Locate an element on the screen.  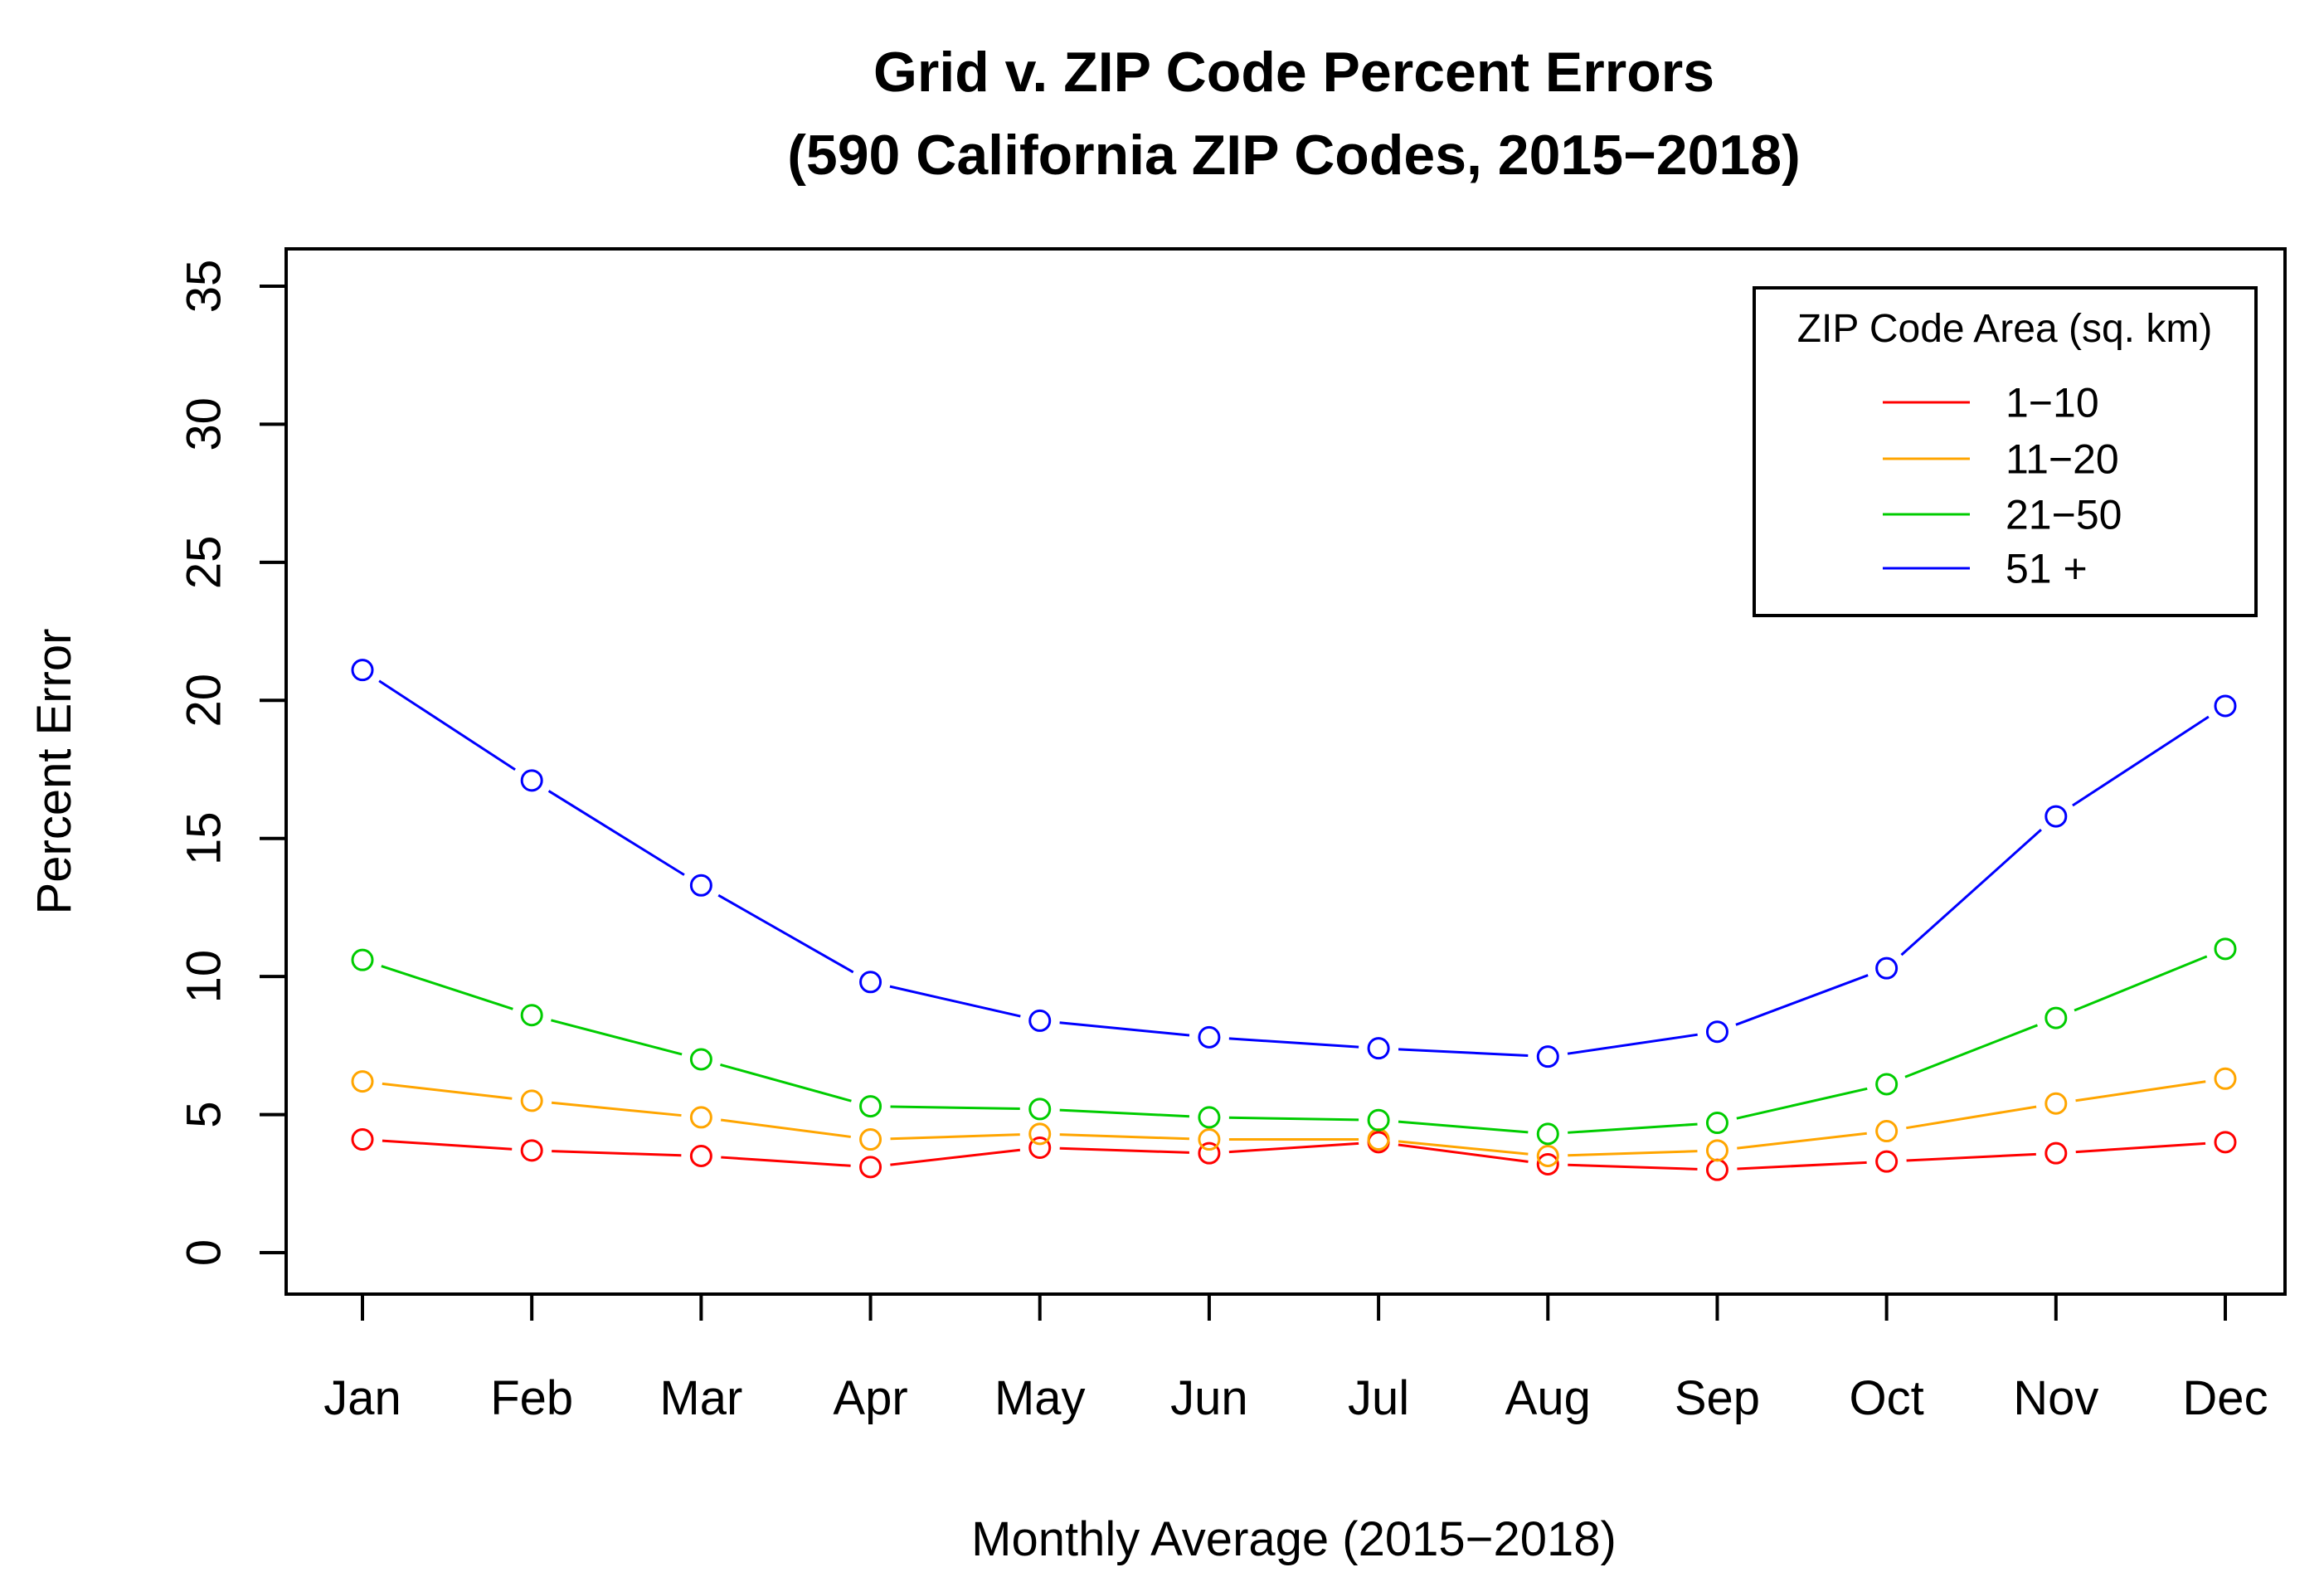
x-tick-label: Aug is located at coordinates (1548, 1398).